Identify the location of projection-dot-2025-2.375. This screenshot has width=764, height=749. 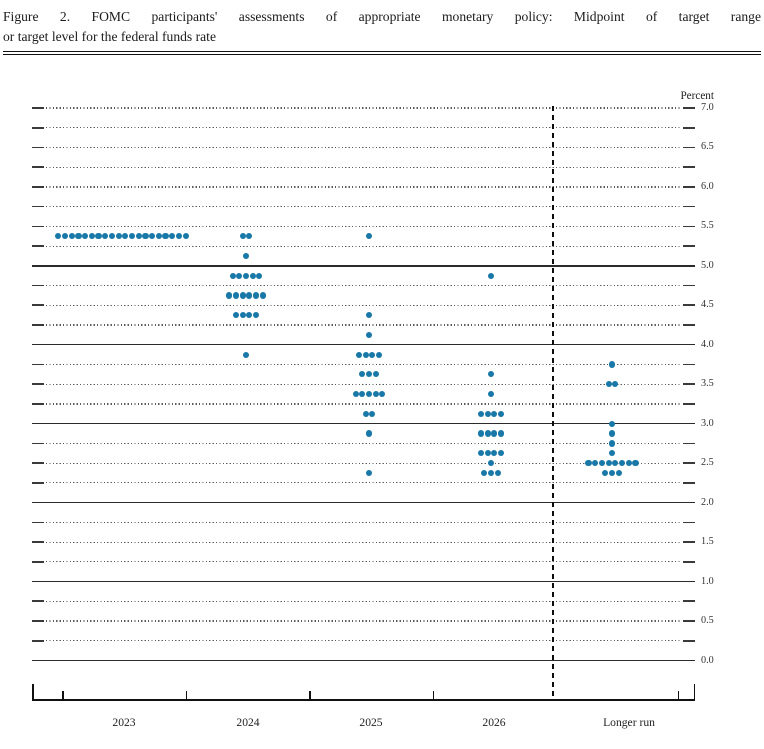
(369, 473).